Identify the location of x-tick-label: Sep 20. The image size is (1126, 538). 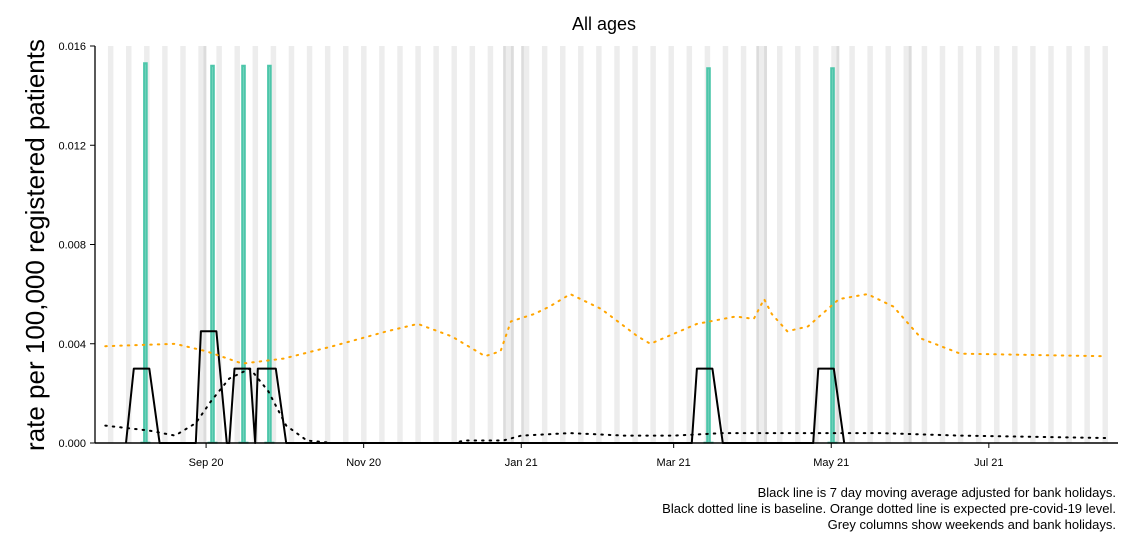
(206, 463).